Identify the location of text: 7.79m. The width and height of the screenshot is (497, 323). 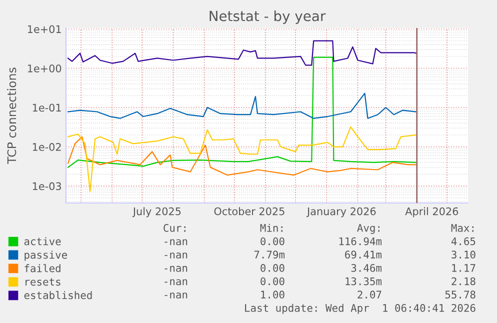
(269, 254).